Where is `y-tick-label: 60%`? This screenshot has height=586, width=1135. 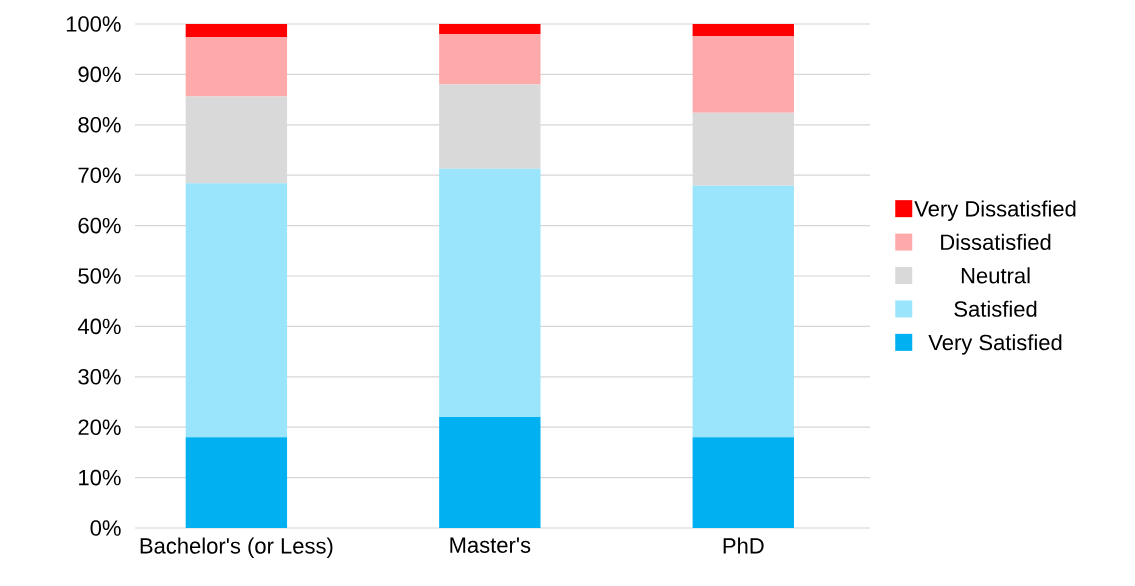
y-tick-label: 60% is located at coordinates (99, 225).